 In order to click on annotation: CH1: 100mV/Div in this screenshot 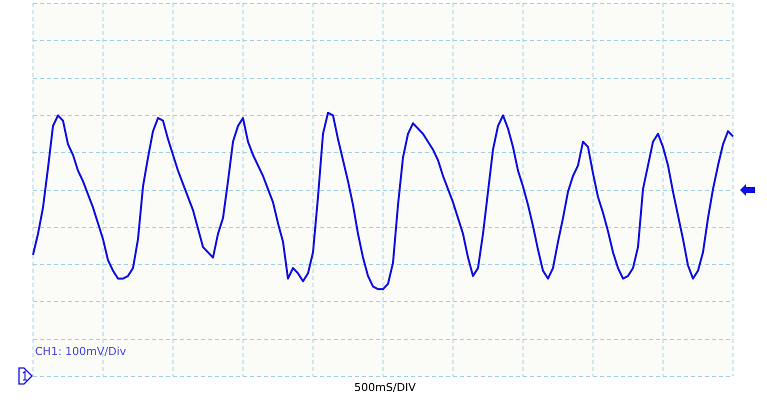, I will do `click(80, 351)`.